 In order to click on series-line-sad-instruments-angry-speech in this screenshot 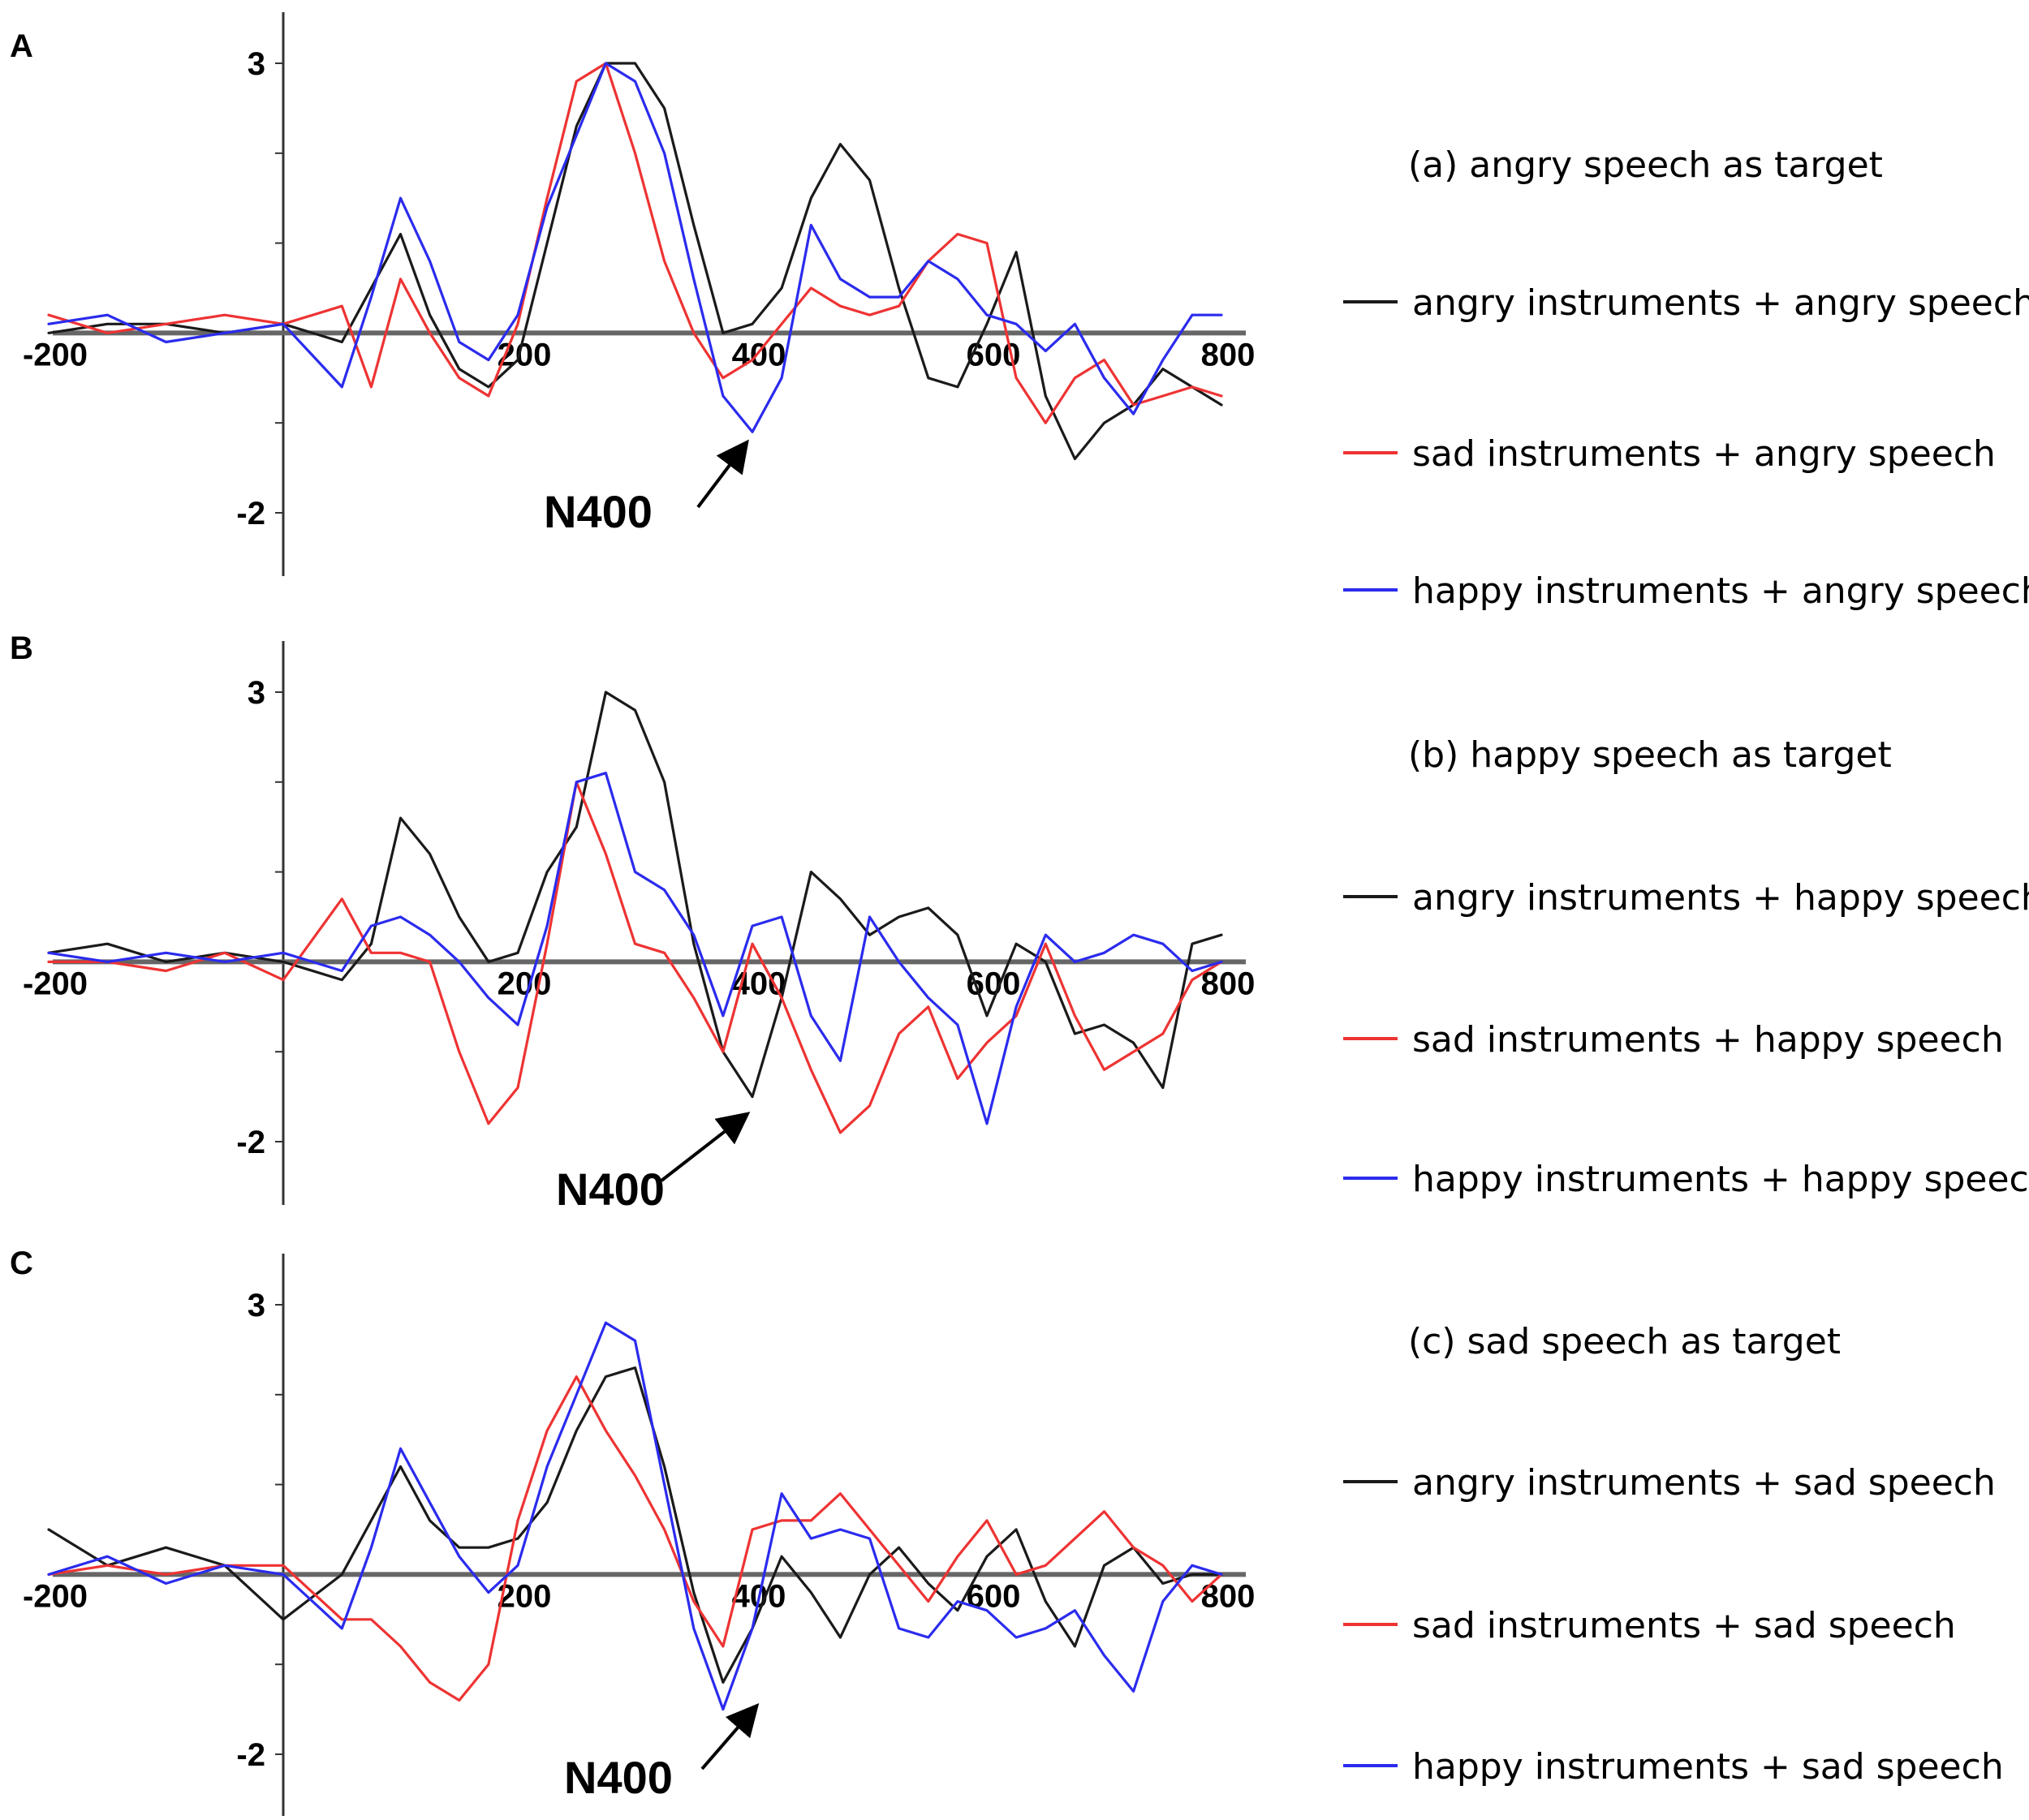, I will do `click(635, 243)`.